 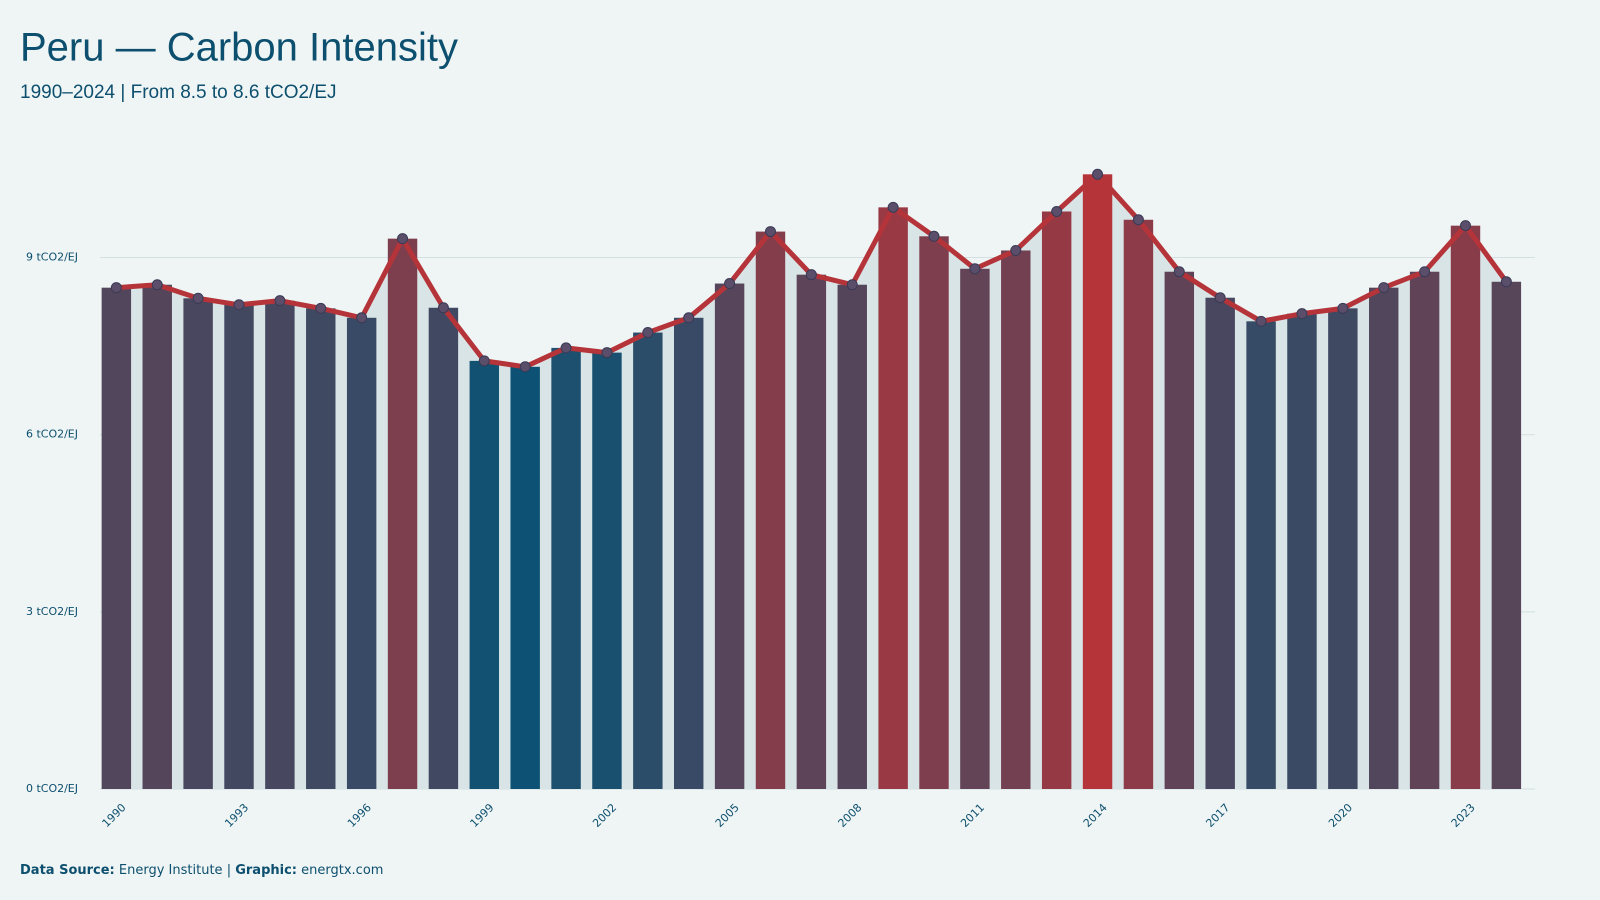 What do you see at coordinates (850, 815) in the screenshot?
I see `x-tick-label: 2008` at bounding box center [850, 815].